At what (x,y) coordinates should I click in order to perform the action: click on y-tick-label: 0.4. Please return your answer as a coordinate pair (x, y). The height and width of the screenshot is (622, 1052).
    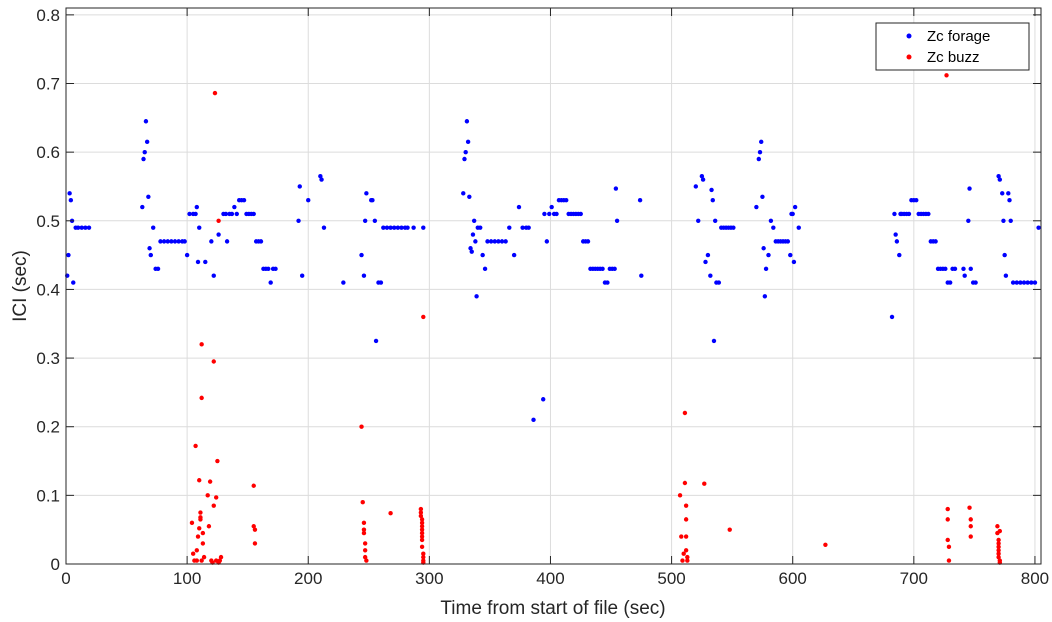
    Looking at the image, I should click on (48, 289).